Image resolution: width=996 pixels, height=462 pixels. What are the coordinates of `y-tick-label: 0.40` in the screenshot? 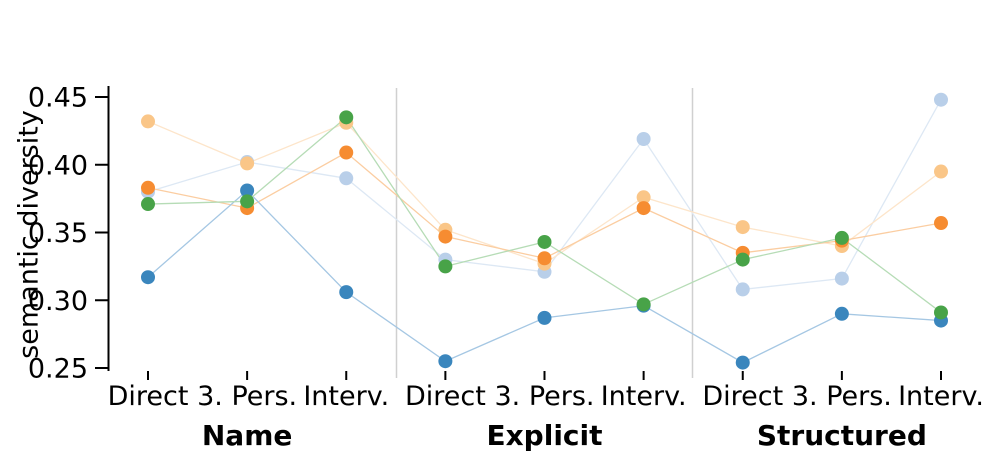 It's located at (58, 165).